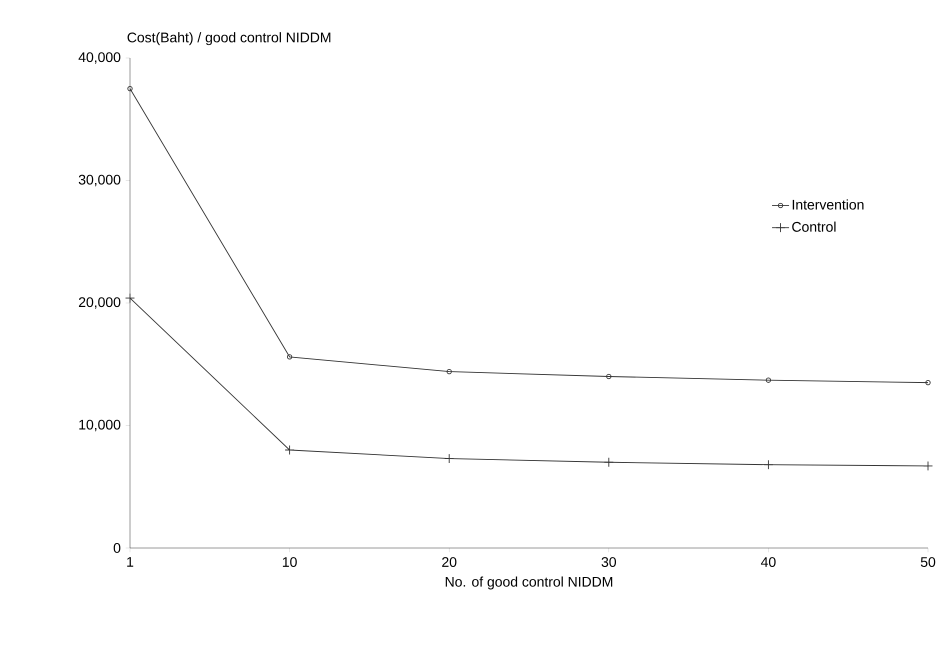  I want to click on y-tick-label: 40,000, so click(99, 58).